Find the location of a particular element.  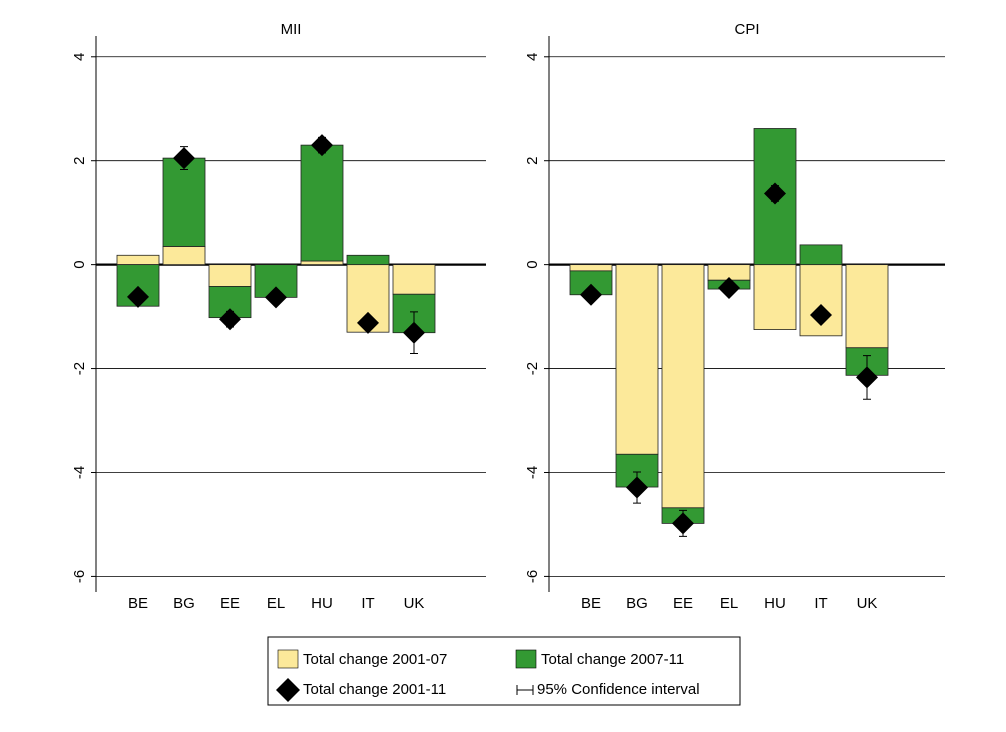

panel-title: CPI is located at coordinates (746, 29).